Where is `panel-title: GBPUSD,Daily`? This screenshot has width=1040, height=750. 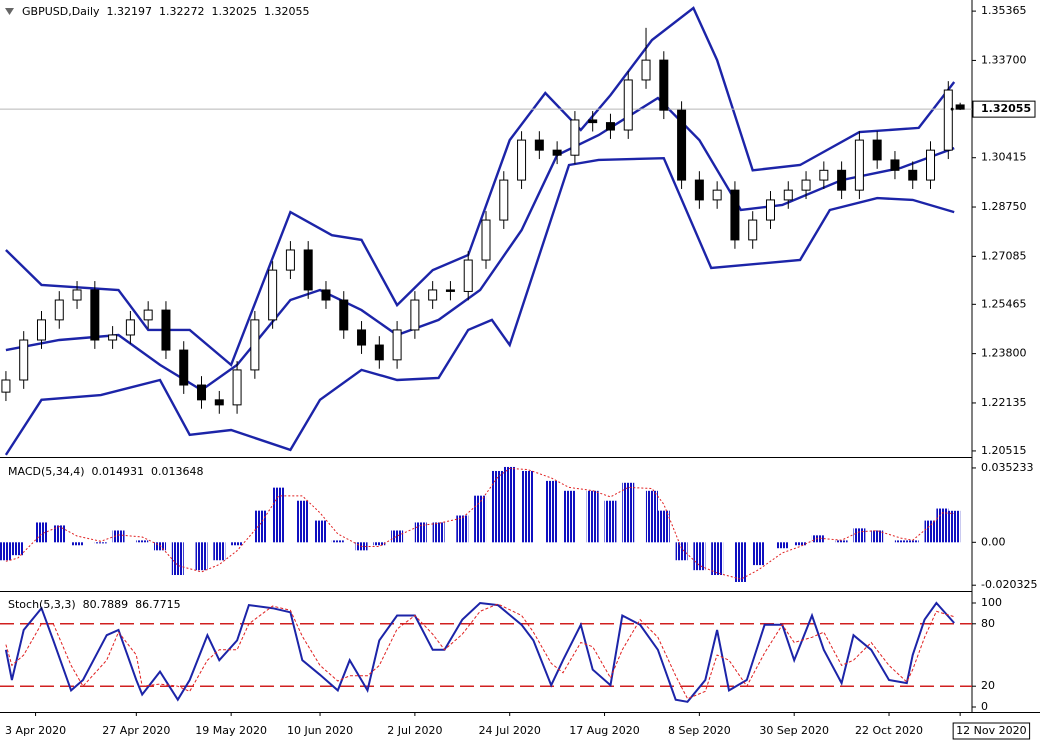 panel-title: GBPUSD,Daily is located at coordinates (61, 11).